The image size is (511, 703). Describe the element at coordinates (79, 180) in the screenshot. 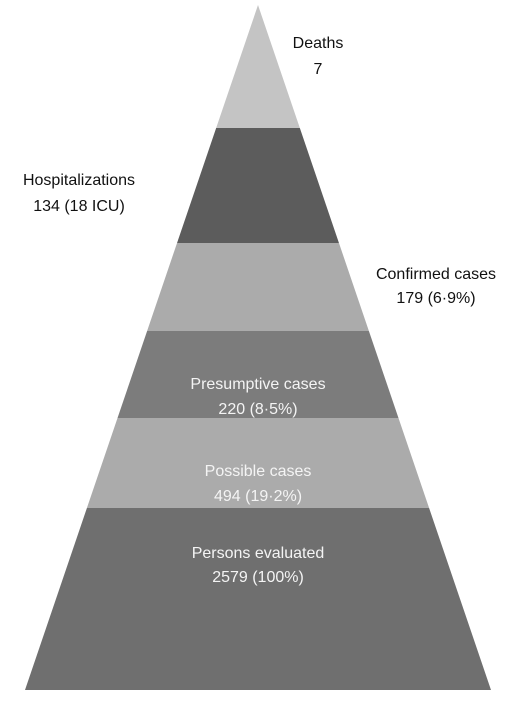

I see `level-label: Hospitalizations` at that location.